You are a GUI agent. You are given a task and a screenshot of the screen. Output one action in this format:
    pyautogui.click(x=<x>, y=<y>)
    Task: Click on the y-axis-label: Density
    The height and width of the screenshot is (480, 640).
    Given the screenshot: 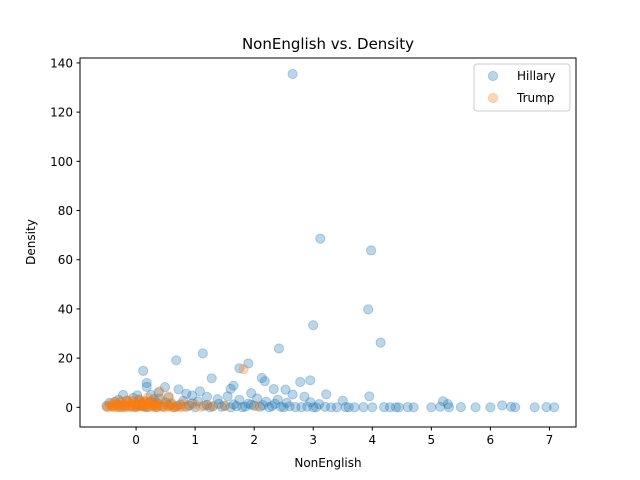 What is the action you would take?
    pyautogui.click(x=31, y=242)
    